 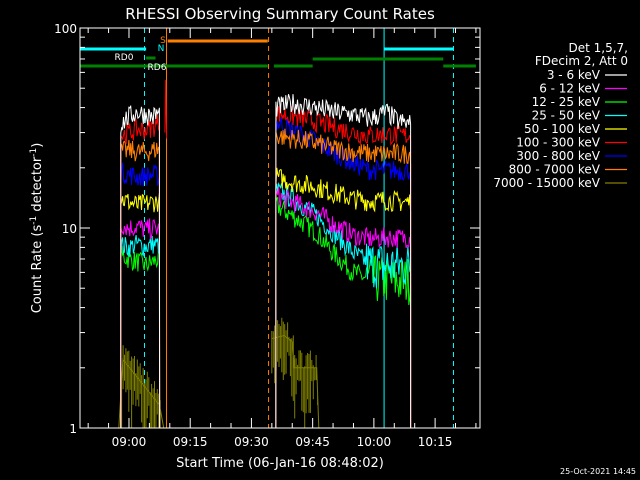 I want to click on series-800-7000-kev-seg2, so click(x=343, y=278).